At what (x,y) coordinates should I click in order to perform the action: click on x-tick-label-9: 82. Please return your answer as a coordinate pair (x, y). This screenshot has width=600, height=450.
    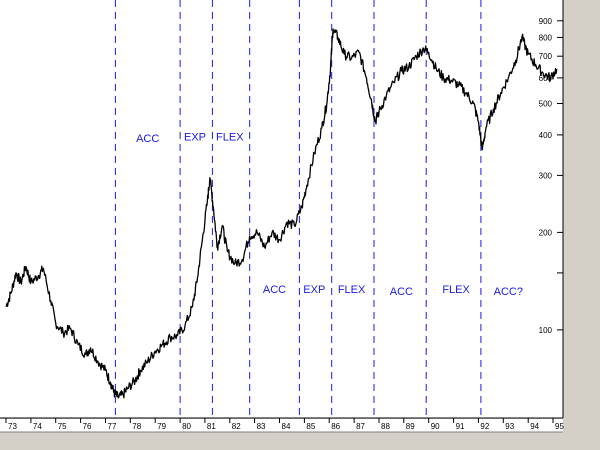
    Looking at the image, I should click on (236, 426).